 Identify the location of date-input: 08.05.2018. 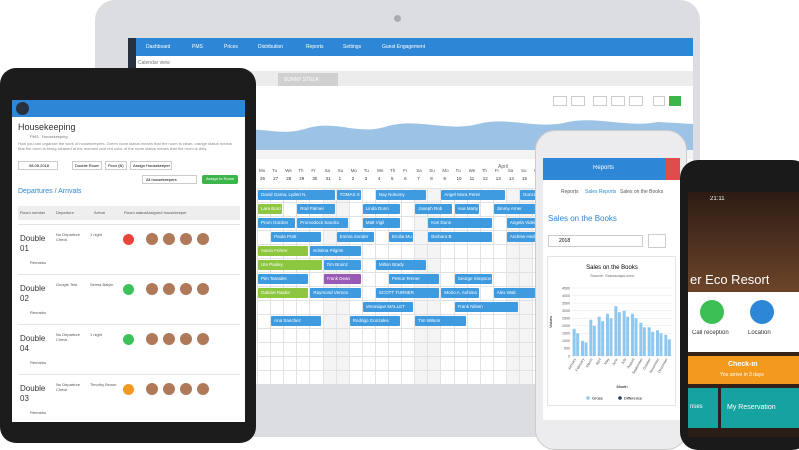
(38, 165).